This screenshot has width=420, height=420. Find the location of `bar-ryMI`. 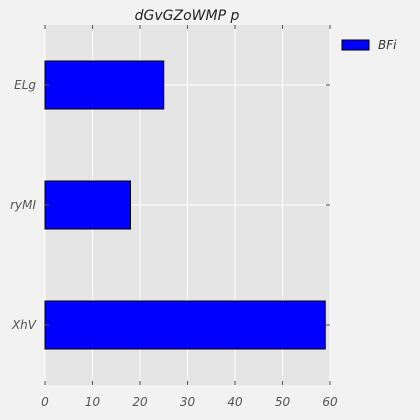

bar-ryMI is located at coordinates (87, 205).